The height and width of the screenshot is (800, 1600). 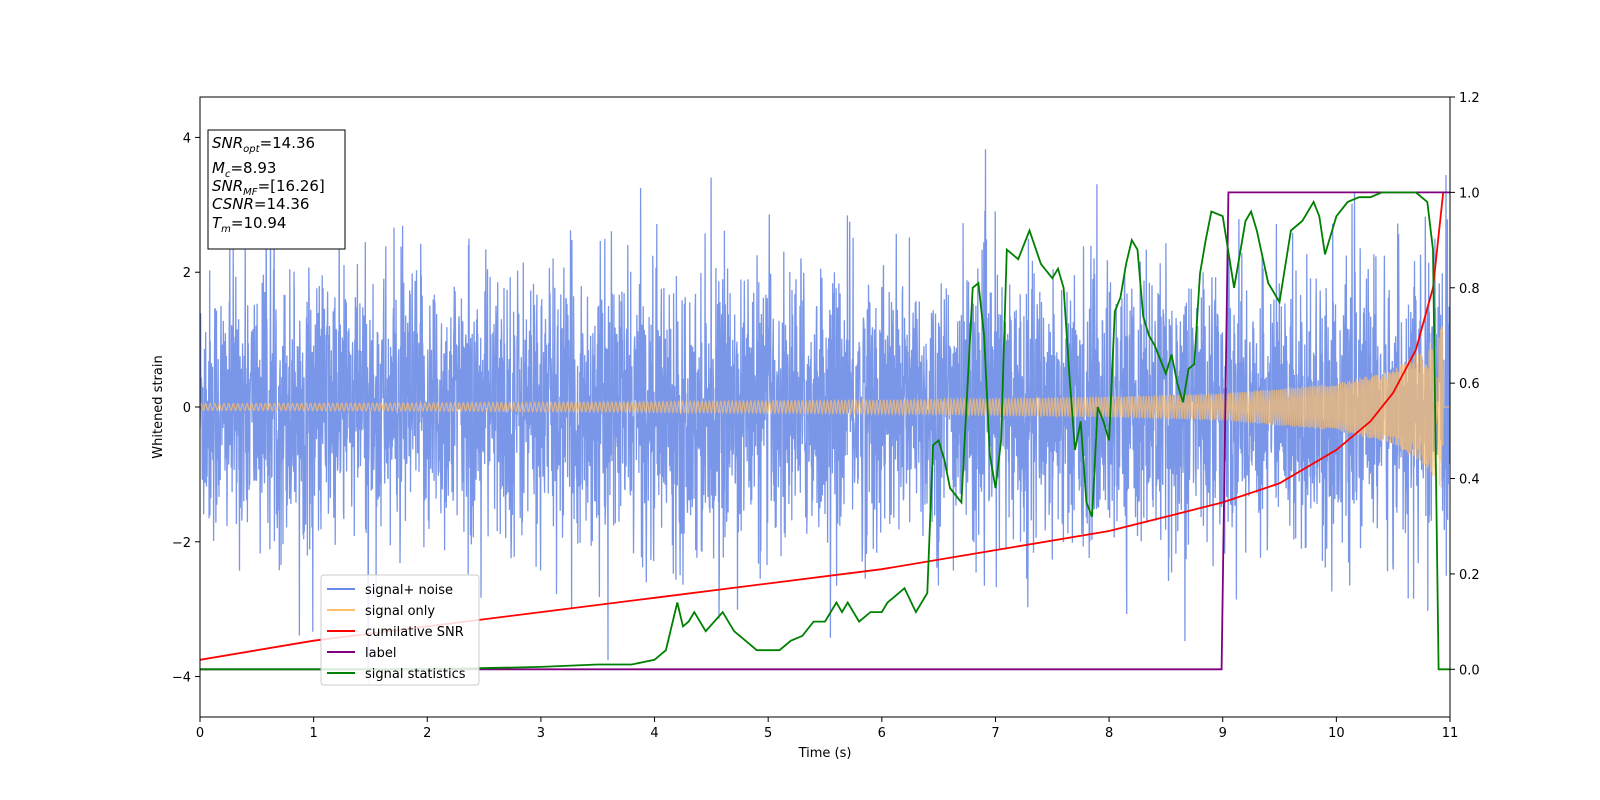 I want to click on y2-tick-label: 1.0, so click(x=1469, y=193).